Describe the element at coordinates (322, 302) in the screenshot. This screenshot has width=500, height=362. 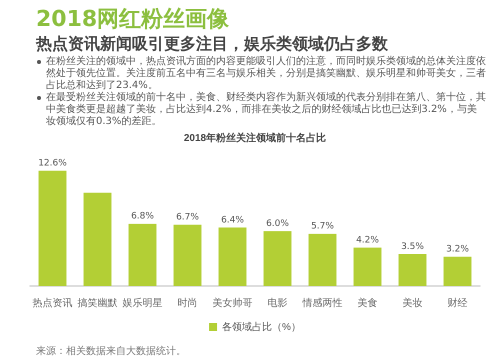
I see `x-tick-label: 情感两性` at that location.